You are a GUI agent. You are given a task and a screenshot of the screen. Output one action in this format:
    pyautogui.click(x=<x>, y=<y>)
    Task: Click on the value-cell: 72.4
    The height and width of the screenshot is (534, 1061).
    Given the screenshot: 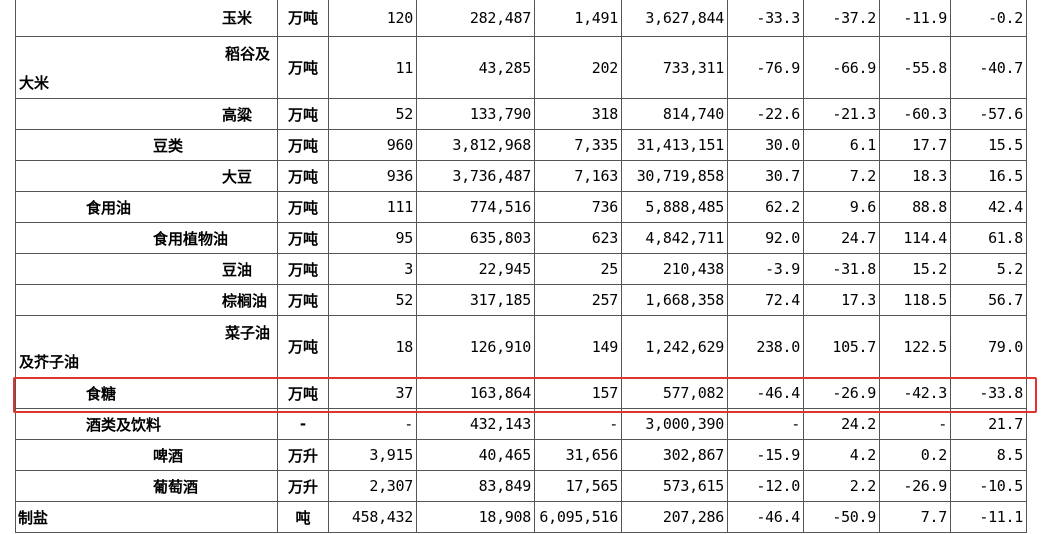 What is the action you would take?
    pyautogui.click(x=765, y=300)
    